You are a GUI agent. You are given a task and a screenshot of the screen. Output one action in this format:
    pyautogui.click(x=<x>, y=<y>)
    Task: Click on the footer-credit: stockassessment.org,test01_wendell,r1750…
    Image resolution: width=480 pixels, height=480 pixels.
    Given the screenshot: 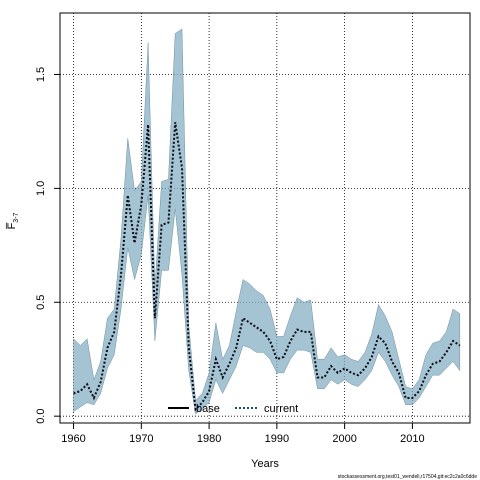 What is the action you would take?
    pyautogui.click(x=407, y=477)
    